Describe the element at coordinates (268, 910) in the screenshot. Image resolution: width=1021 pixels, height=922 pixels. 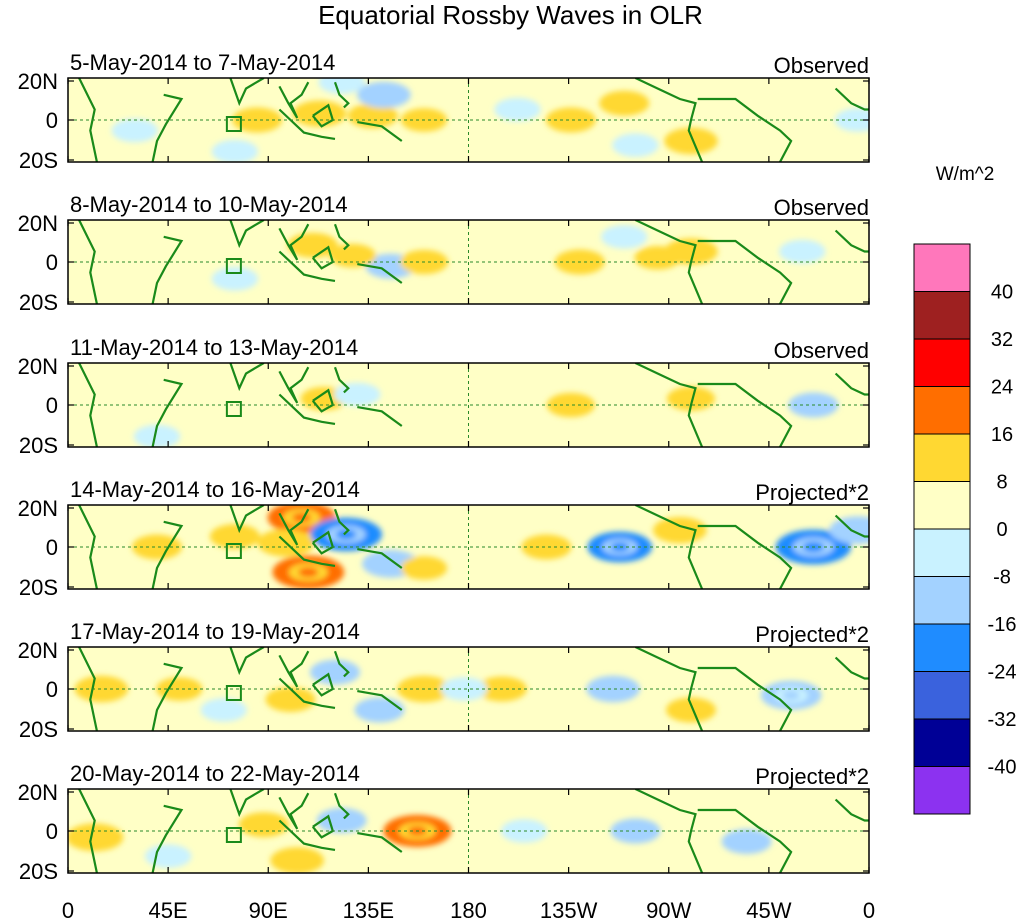
I see `x-tick-label: 90E` at that location.